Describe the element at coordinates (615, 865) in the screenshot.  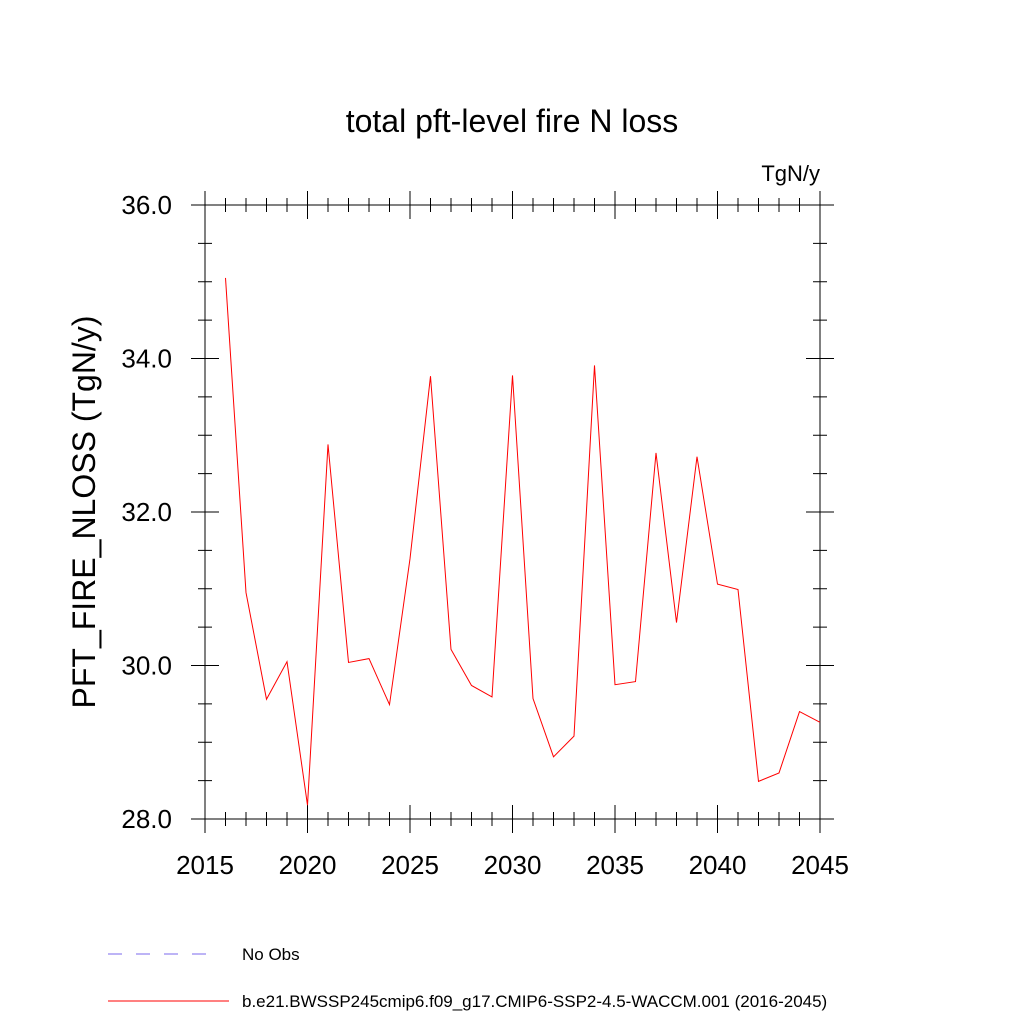
I see `x-tick-label: 2035` at that location.